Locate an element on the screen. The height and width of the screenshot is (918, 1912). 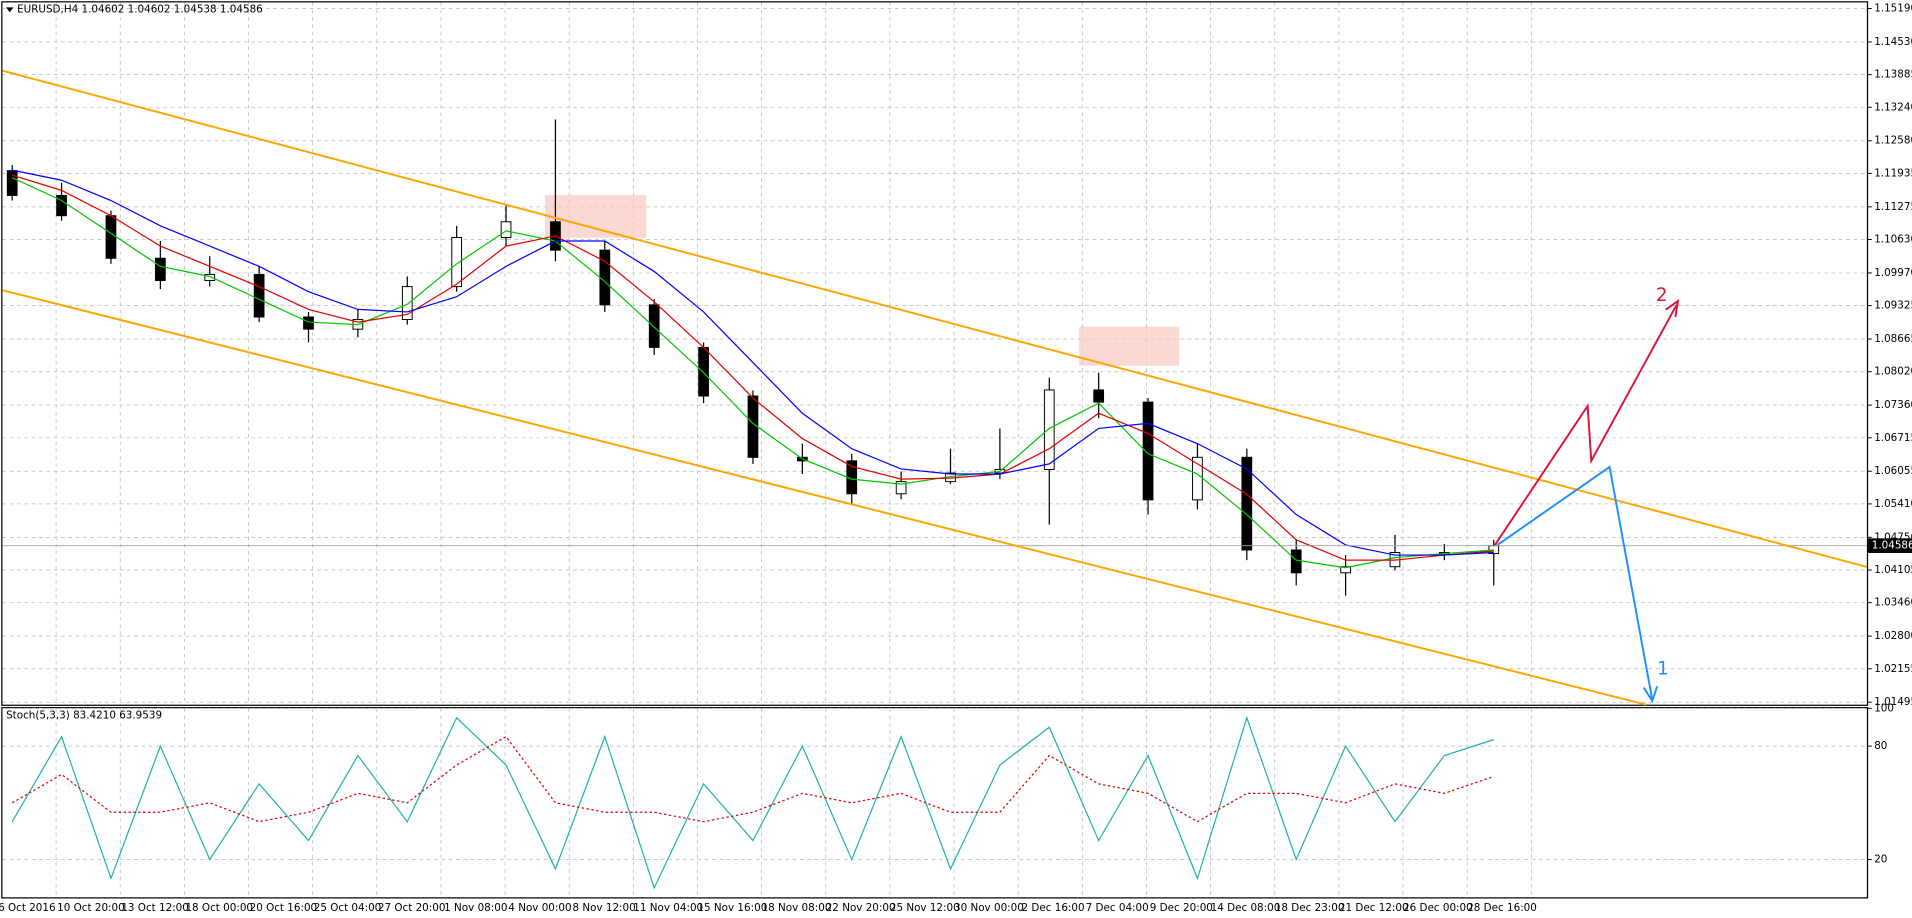
y-tick-label: 1.04750 is located at coordinates (1893, 537).